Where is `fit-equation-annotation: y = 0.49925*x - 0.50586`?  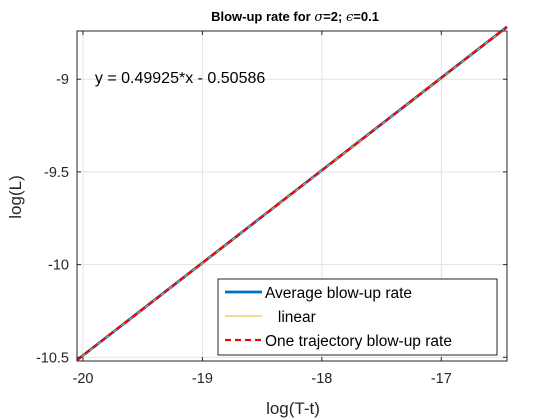
fit-equation-annotation: y = 0.49925*x - 0.50586 is located at coordinates (180, 78).